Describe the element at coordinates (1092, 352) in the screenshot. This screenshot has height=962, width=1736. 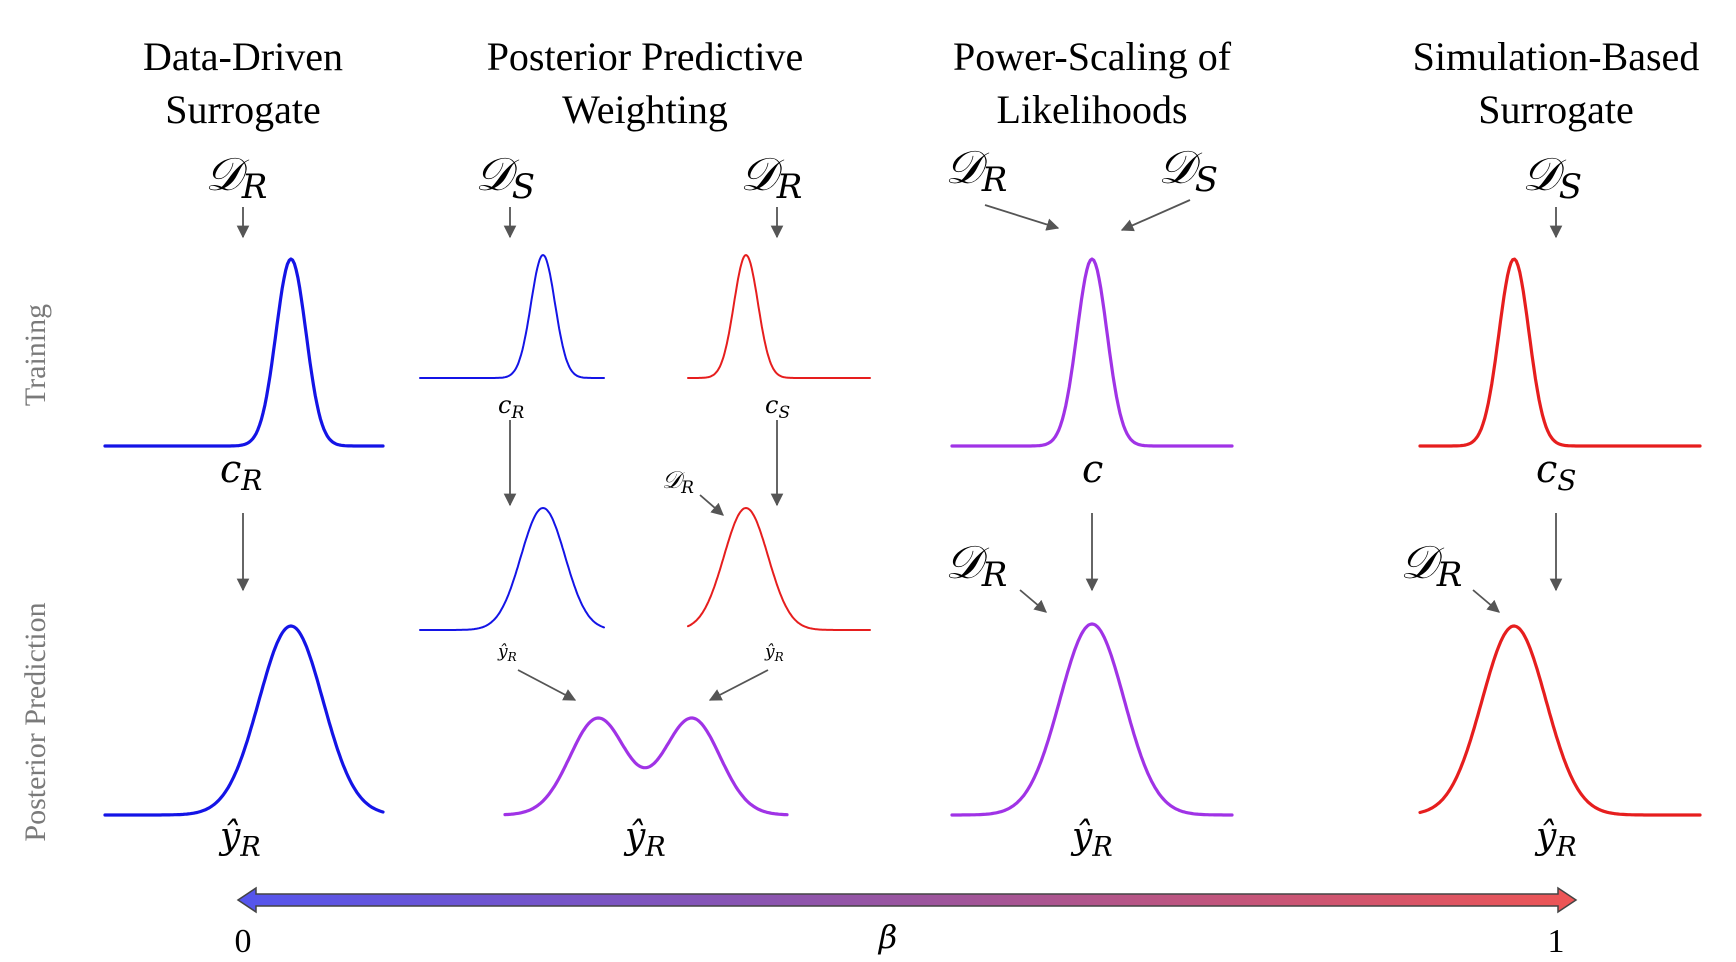
I see `mixed-training-distribution` at that location.